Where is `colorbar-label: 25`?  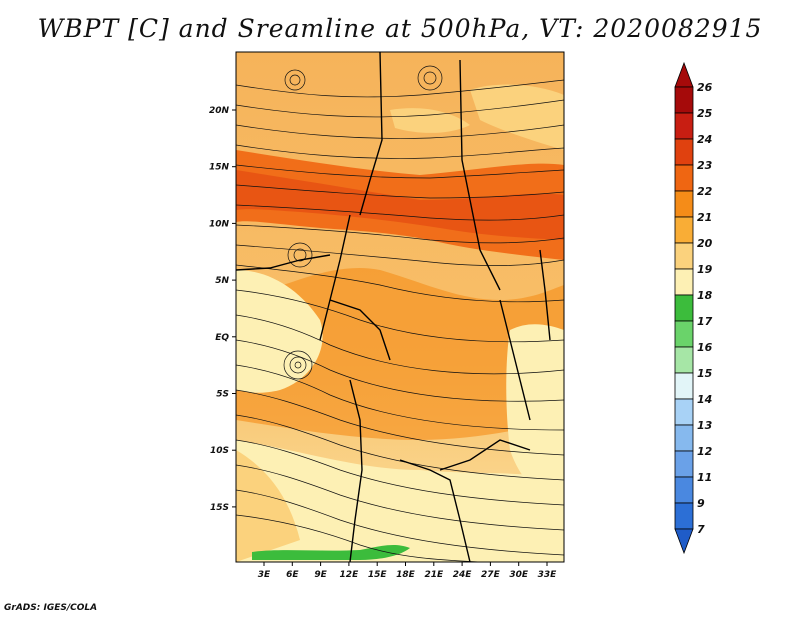 colorbar-label: 25 is located at coordinates (705, 113).